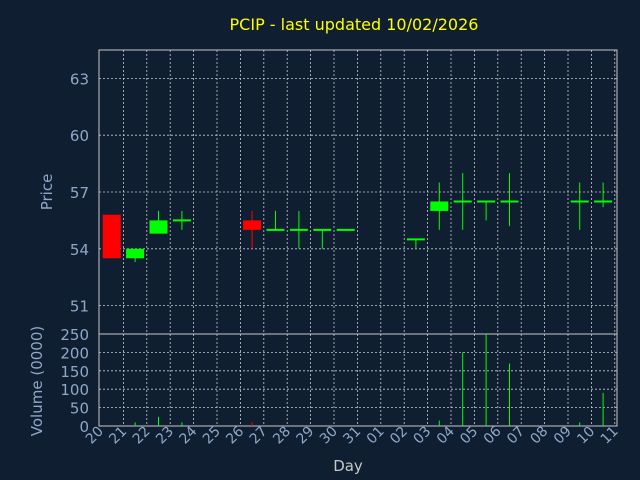  Describe the element at coordinates (37, 381) in the screenshot. I see `volume-axis-label: Volume (0000)` at that location.